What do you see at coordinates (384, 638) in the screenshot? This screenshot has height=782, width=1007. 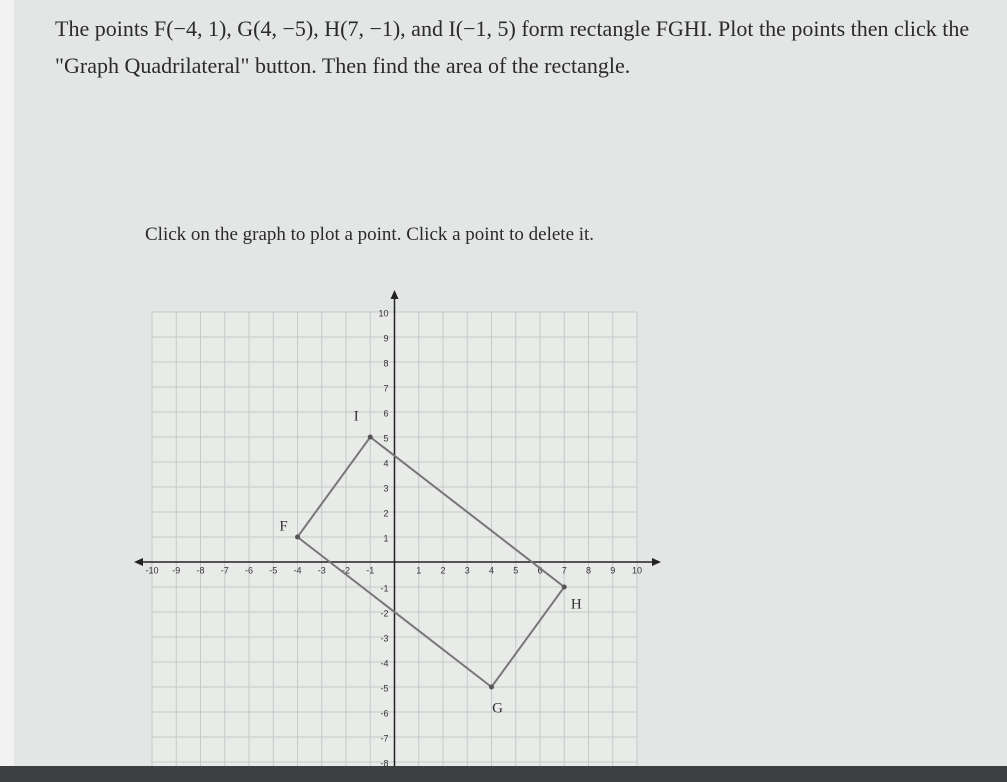 I see `y-tick-label: -3` at bounding box center [384, 638].